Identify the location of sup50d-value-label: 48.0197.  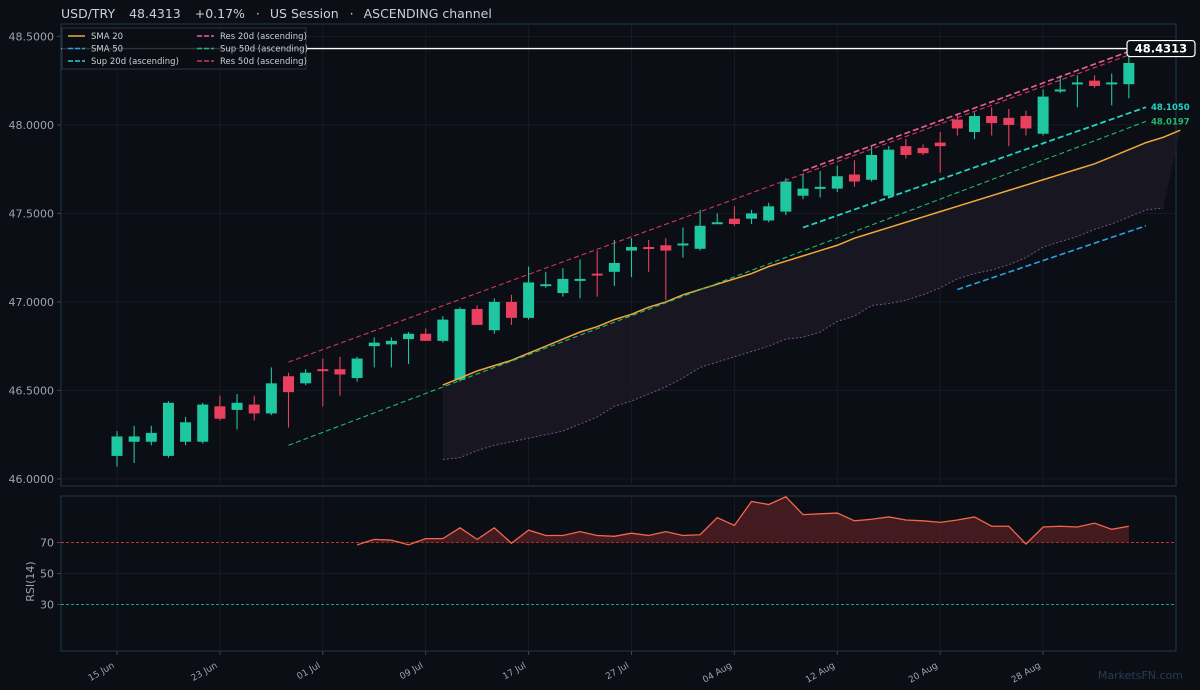
(1170, 122).